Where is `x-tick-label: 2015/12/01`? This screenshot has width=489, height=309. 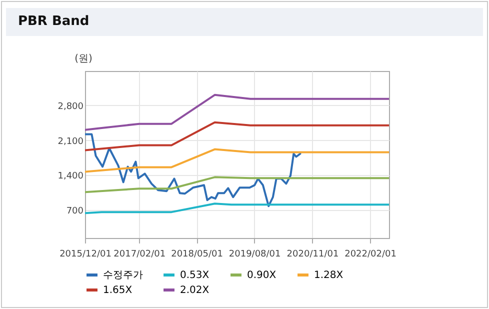 x-tick-label: 2015/12/01 is located at coordinates (86, 255).